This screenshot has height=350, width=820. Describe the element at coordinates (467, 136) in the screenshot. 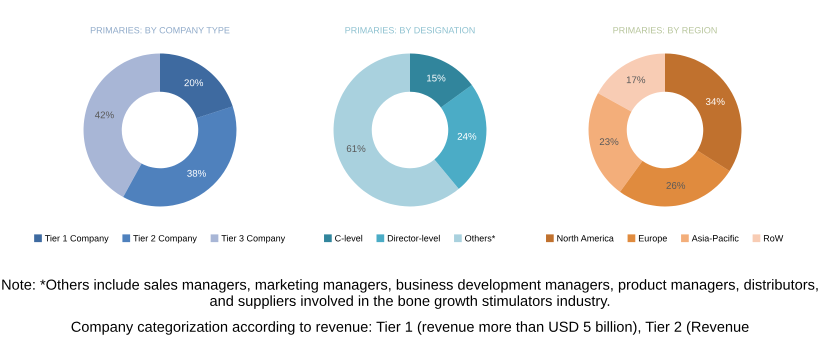

I see `data-label: 24%` at that location.